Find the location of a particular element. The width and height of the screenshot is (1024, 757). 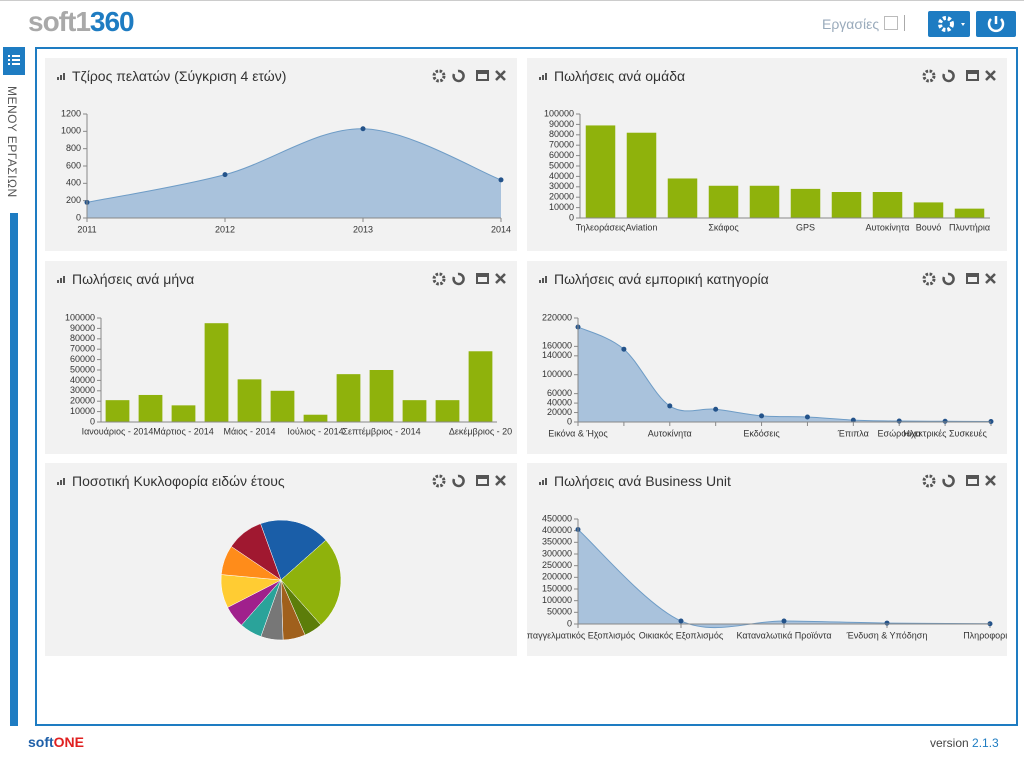

brand: softONE is located at coordinates (56, 742).